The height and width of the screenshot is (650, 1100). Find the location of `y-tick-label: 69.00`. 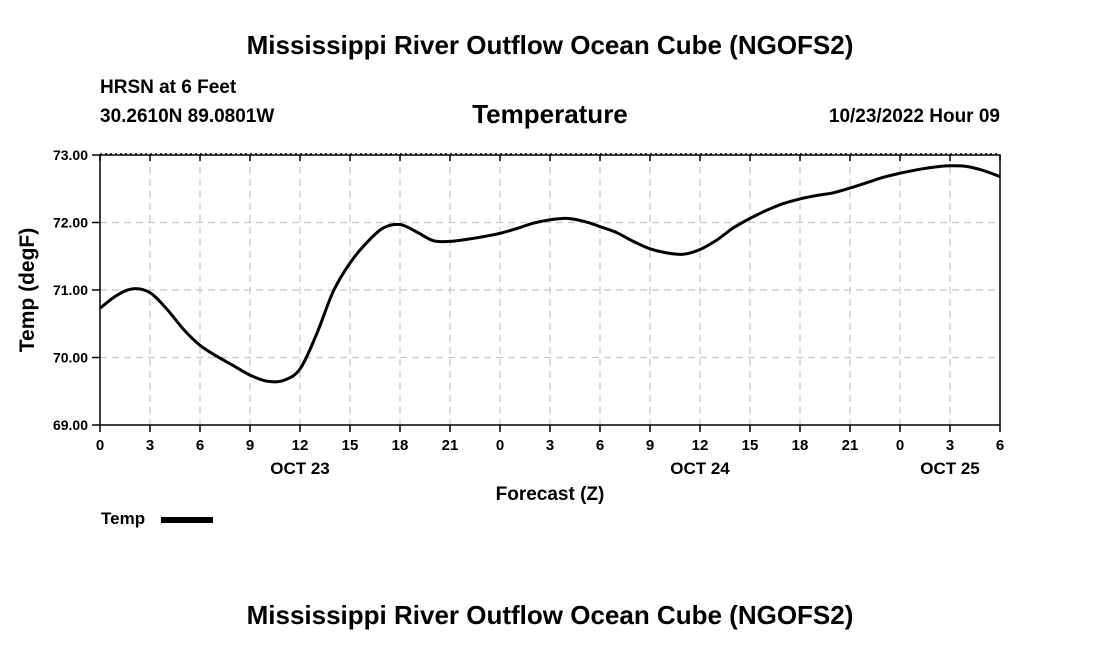

y-tick-label: 69.00 is located at coordinates (70, 425).